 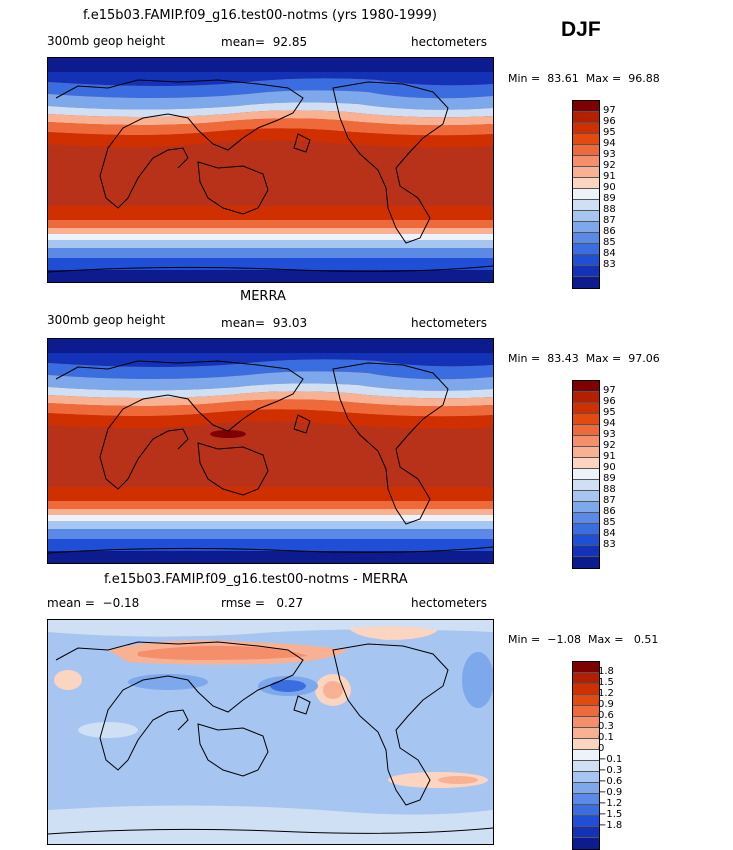 What do you see at coordinates (609, 390) in the screenshot?
I see `colorbar-label: 97` at bounding box center [609, 390].